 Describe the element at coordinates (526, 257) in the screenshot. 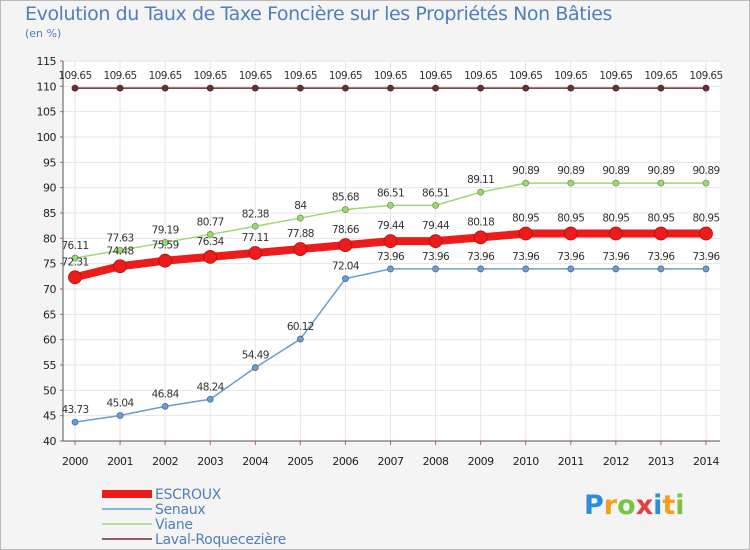

I see `data-label-senaux-2010: 73.96` at that location.